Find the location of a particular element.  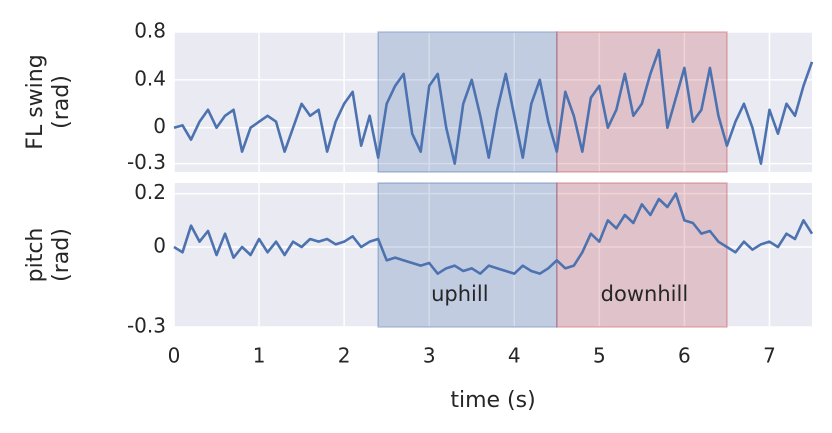

y-tick-label: 0.4 is located at coordinates (150, 78).